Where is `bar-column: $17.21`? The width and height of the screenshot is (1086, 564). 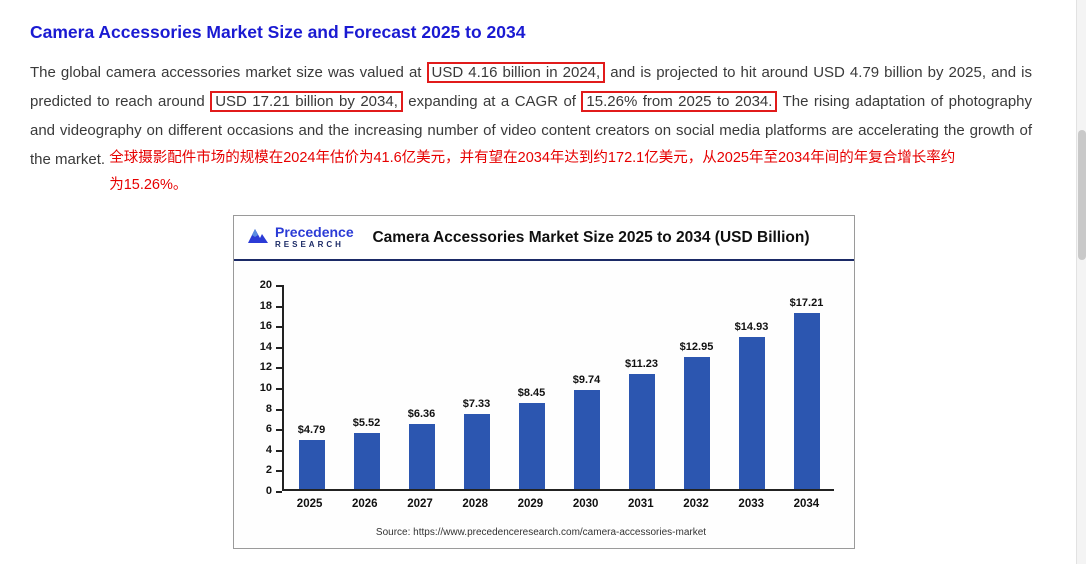
bar-column: $17.21 is located at coordinates (806, 387).